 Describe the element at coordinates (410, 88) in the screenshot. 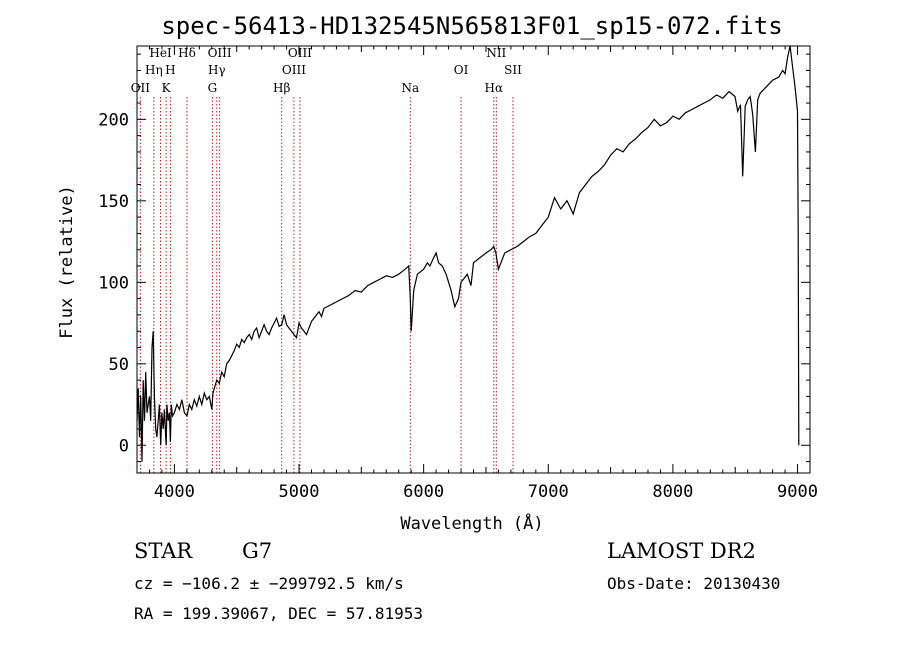

I see `line-label-12: Na` at that location.